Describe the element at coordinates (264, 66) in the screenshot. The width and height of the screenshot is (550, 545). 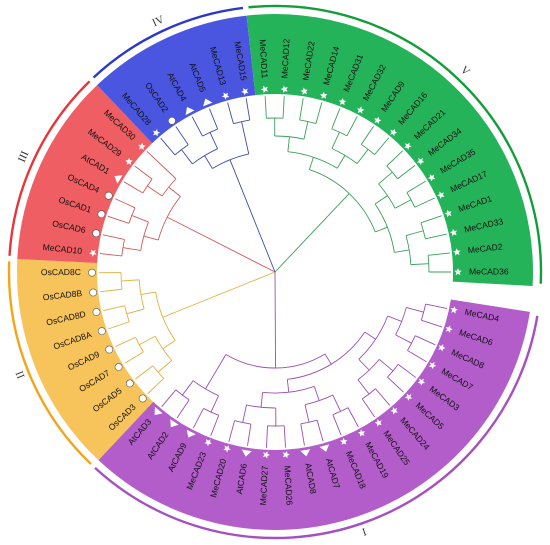
I see `leaf-MeCAD11: MeCAD11` at that location.